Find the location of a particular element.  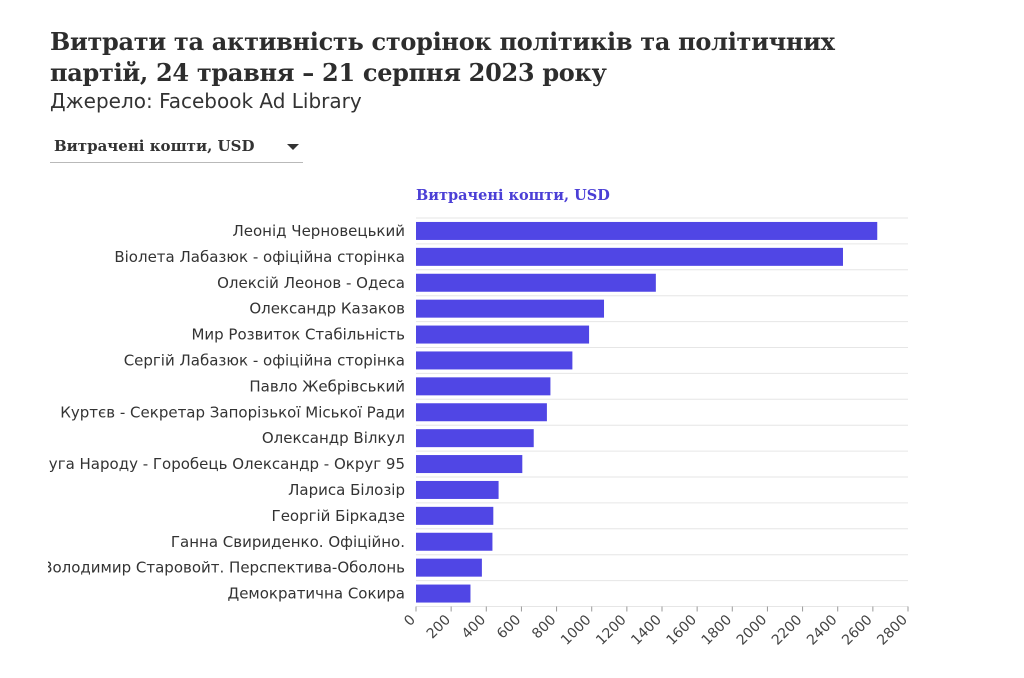

category-label: Володимир Старовойт. Перспектива-Оболонь is located at coordinates (223, 568).